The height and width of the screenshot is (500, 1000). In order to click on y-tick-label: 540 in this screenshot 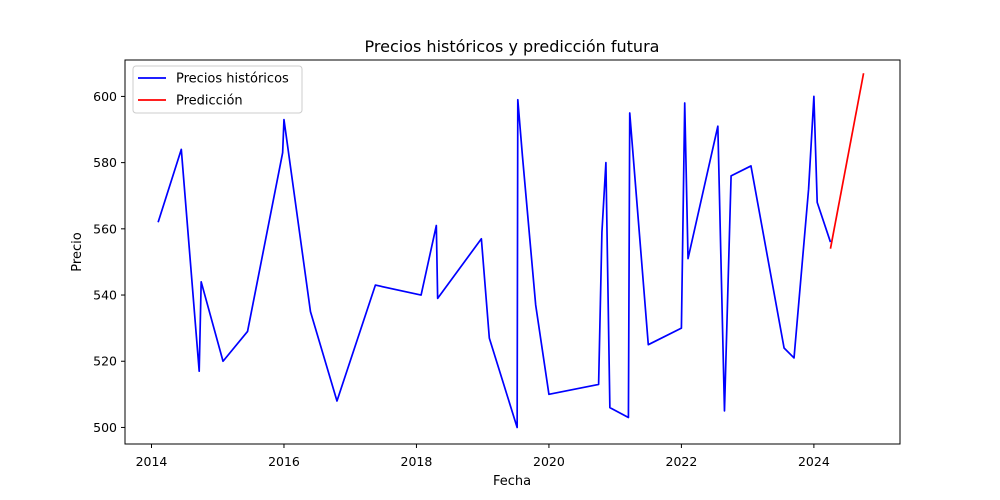, I will do `click(105, 295)`.